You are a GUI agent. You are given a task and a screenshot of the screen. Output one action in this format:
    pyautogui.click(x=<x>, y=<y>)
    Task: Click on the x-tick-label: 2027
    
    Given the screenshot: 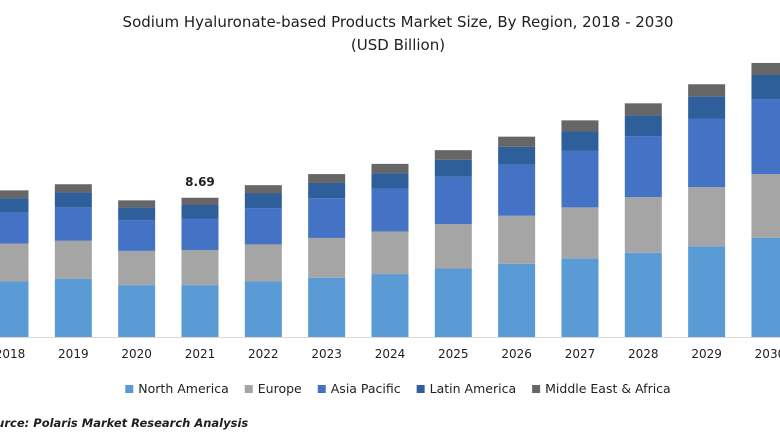 What is the action you would take?
    pyautogui.click(x=580, y=354)
    